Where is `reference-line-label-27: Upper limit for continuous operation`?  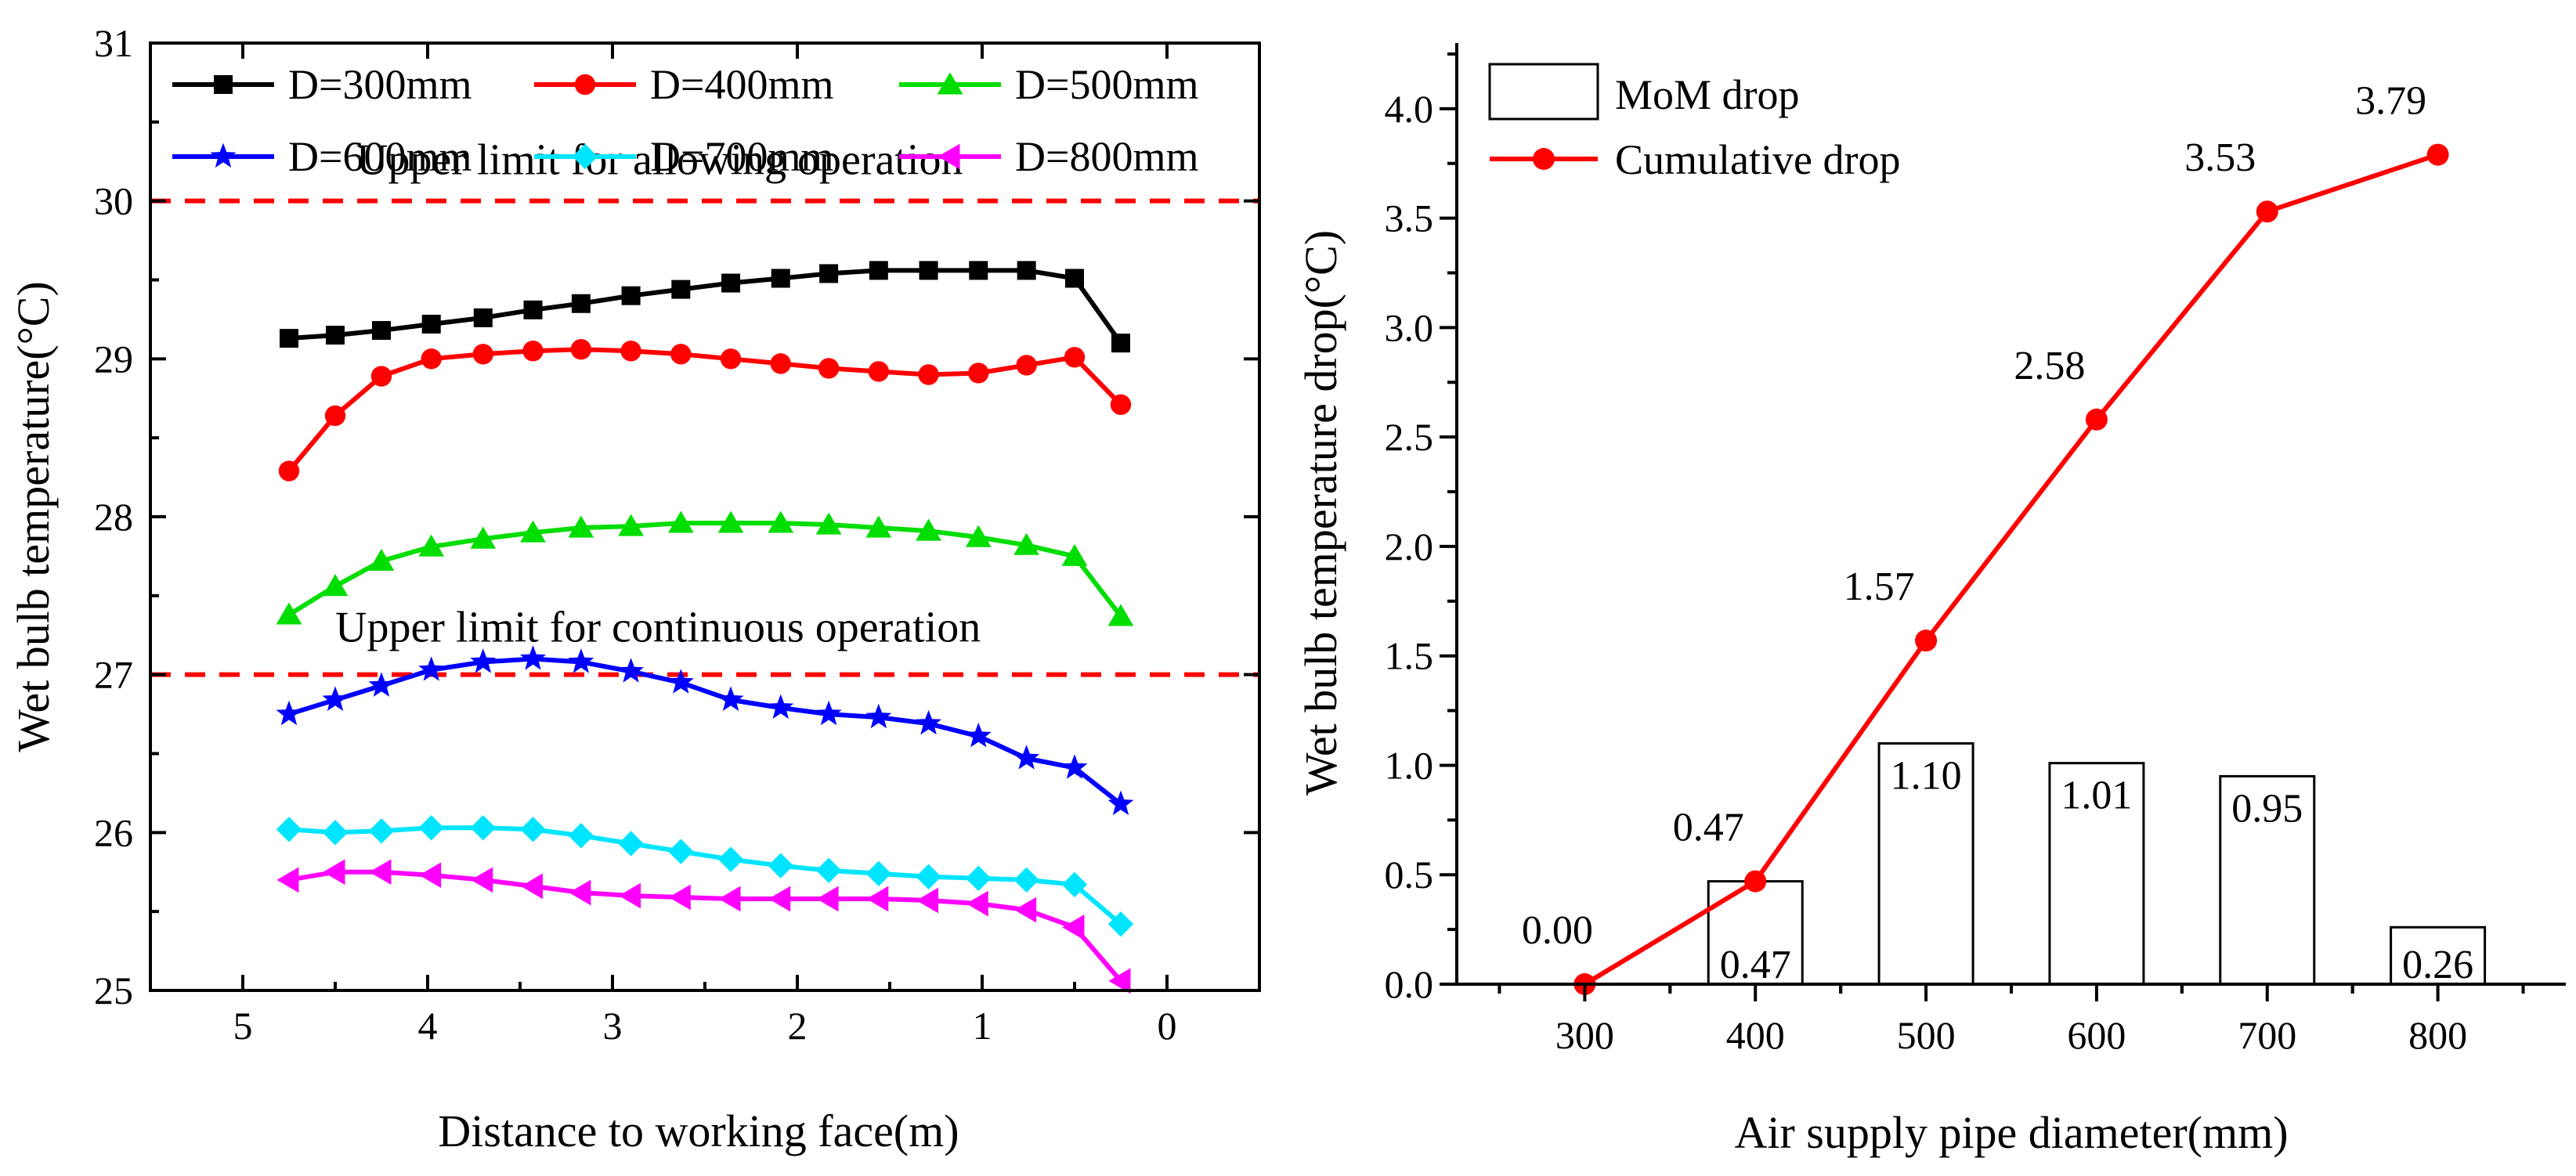 reference-line-label-27: Upper limit for continuous operation is located at coordinates (658, 628).